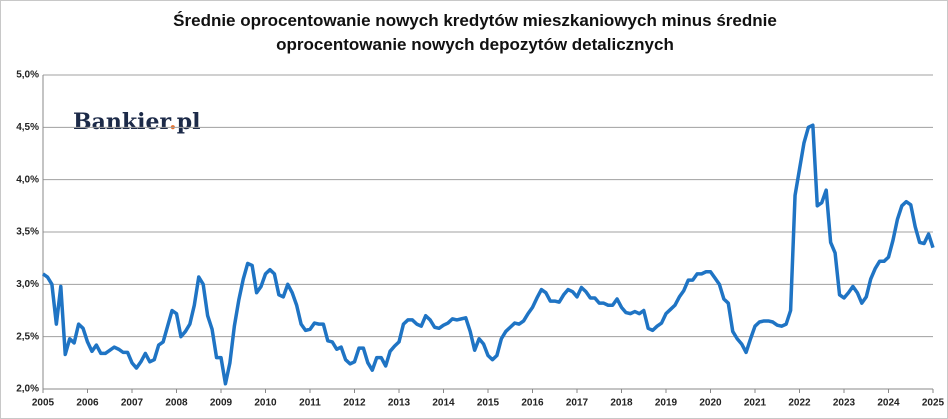 The width and height of the screenshot is (948, 419). What do you see at coordinates (488, 403) in the screenshot?
I see `x-tick-label: 2015` at bounding box center [488, 403].